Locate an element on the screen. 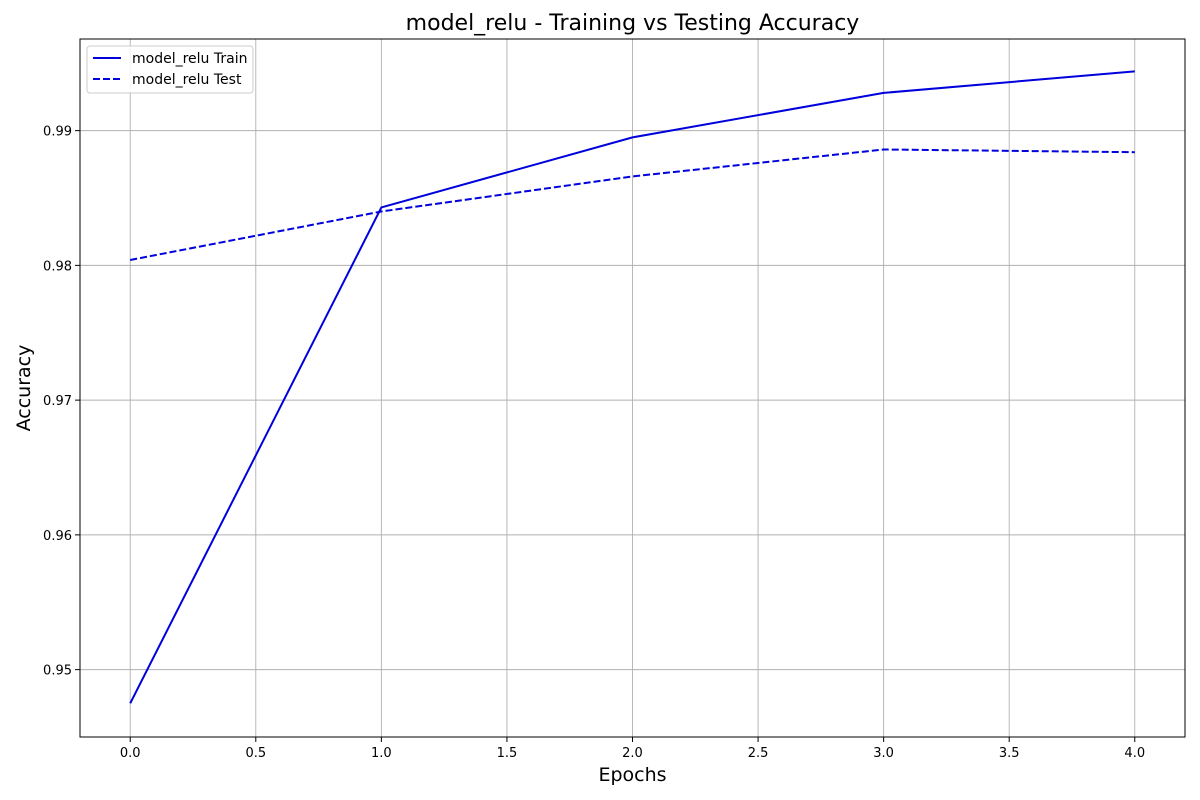  legend-frame is located at coordinates (170, 69).